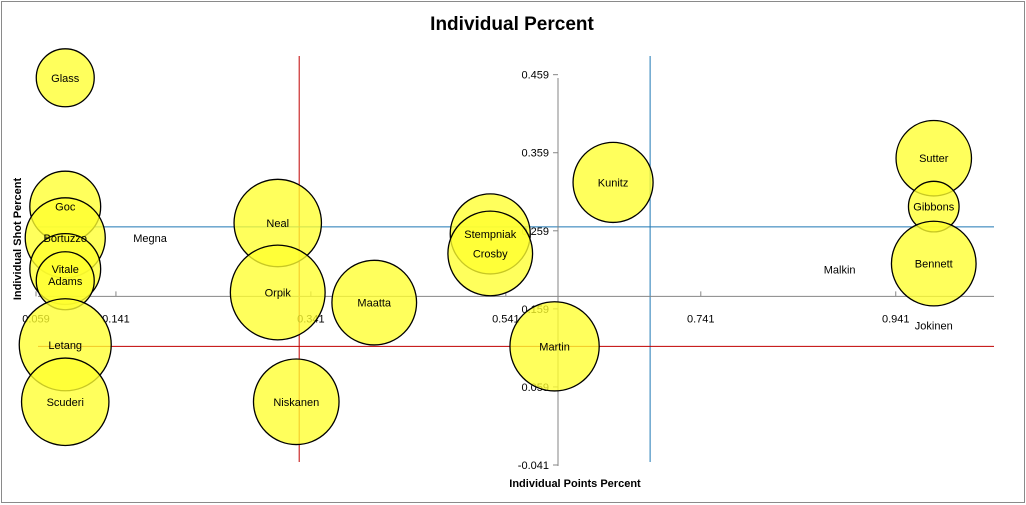 The image size is (1026, 505). I want to click on data-label-crosby: Crosby, so click(490, 254).